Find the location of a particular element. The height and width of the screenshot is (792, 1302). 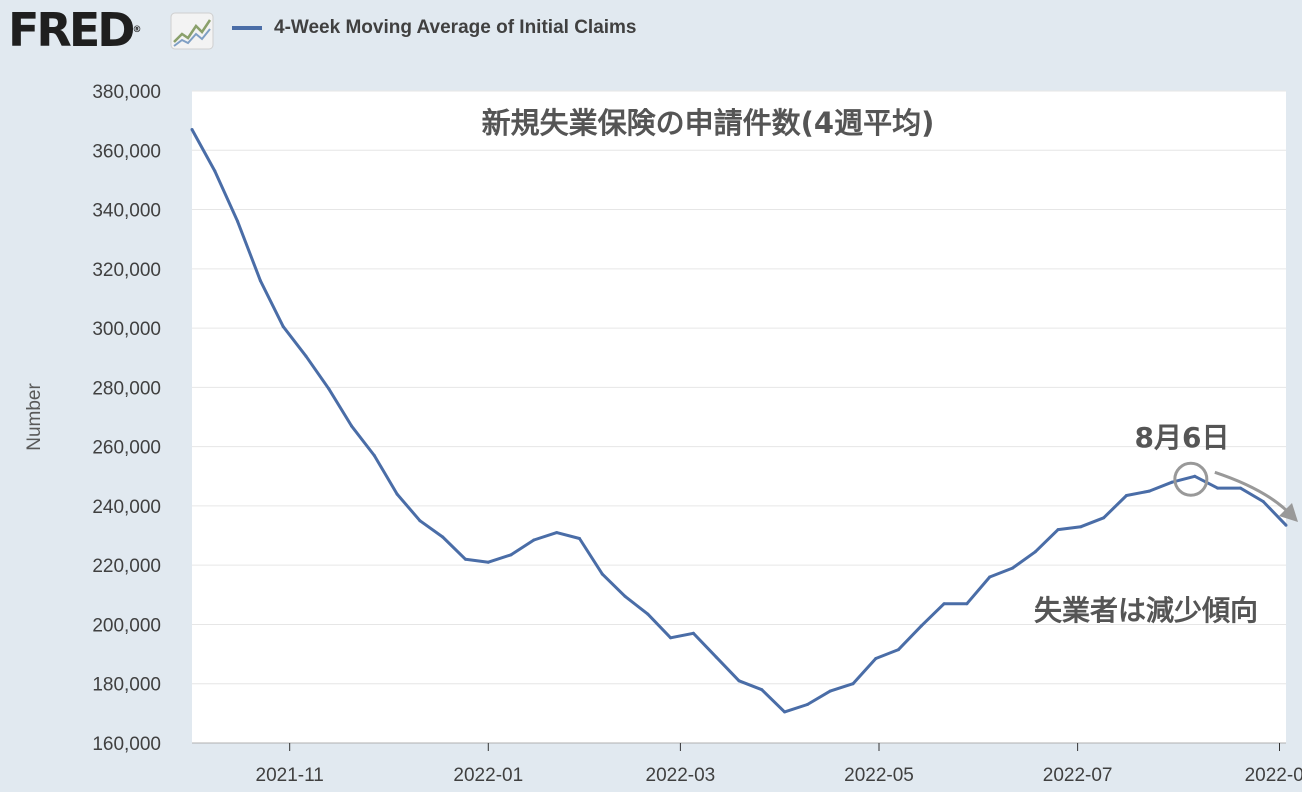

legend-swatch is located at coordinates (247, 28).